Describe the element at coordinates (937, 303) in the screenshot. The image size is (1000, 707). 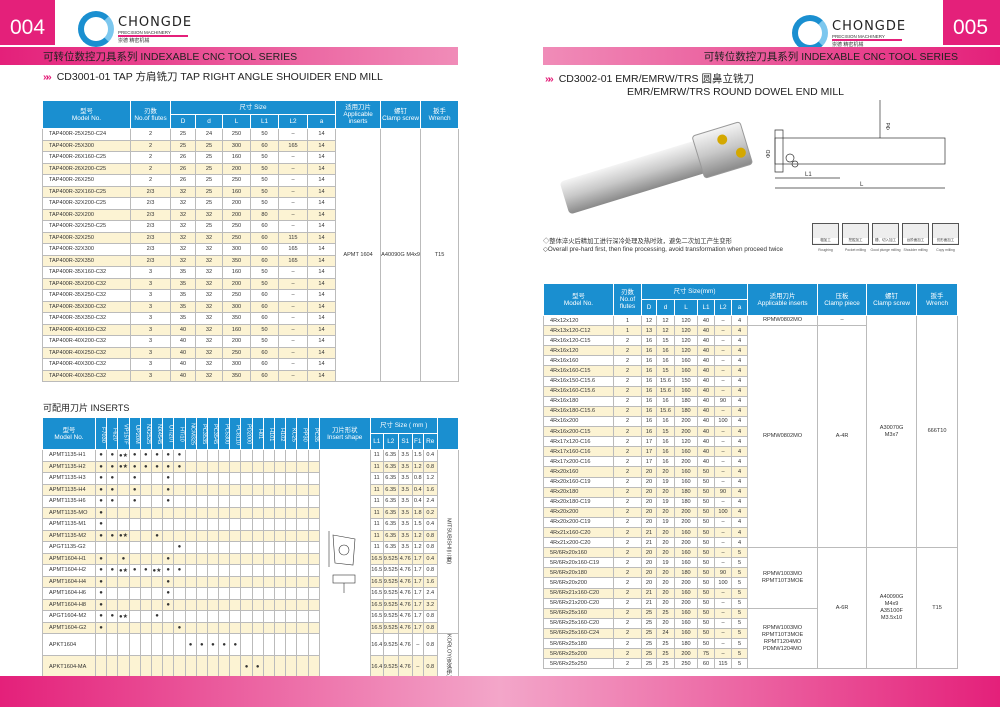
I see `col-wrench-en: Wrench` at that location.